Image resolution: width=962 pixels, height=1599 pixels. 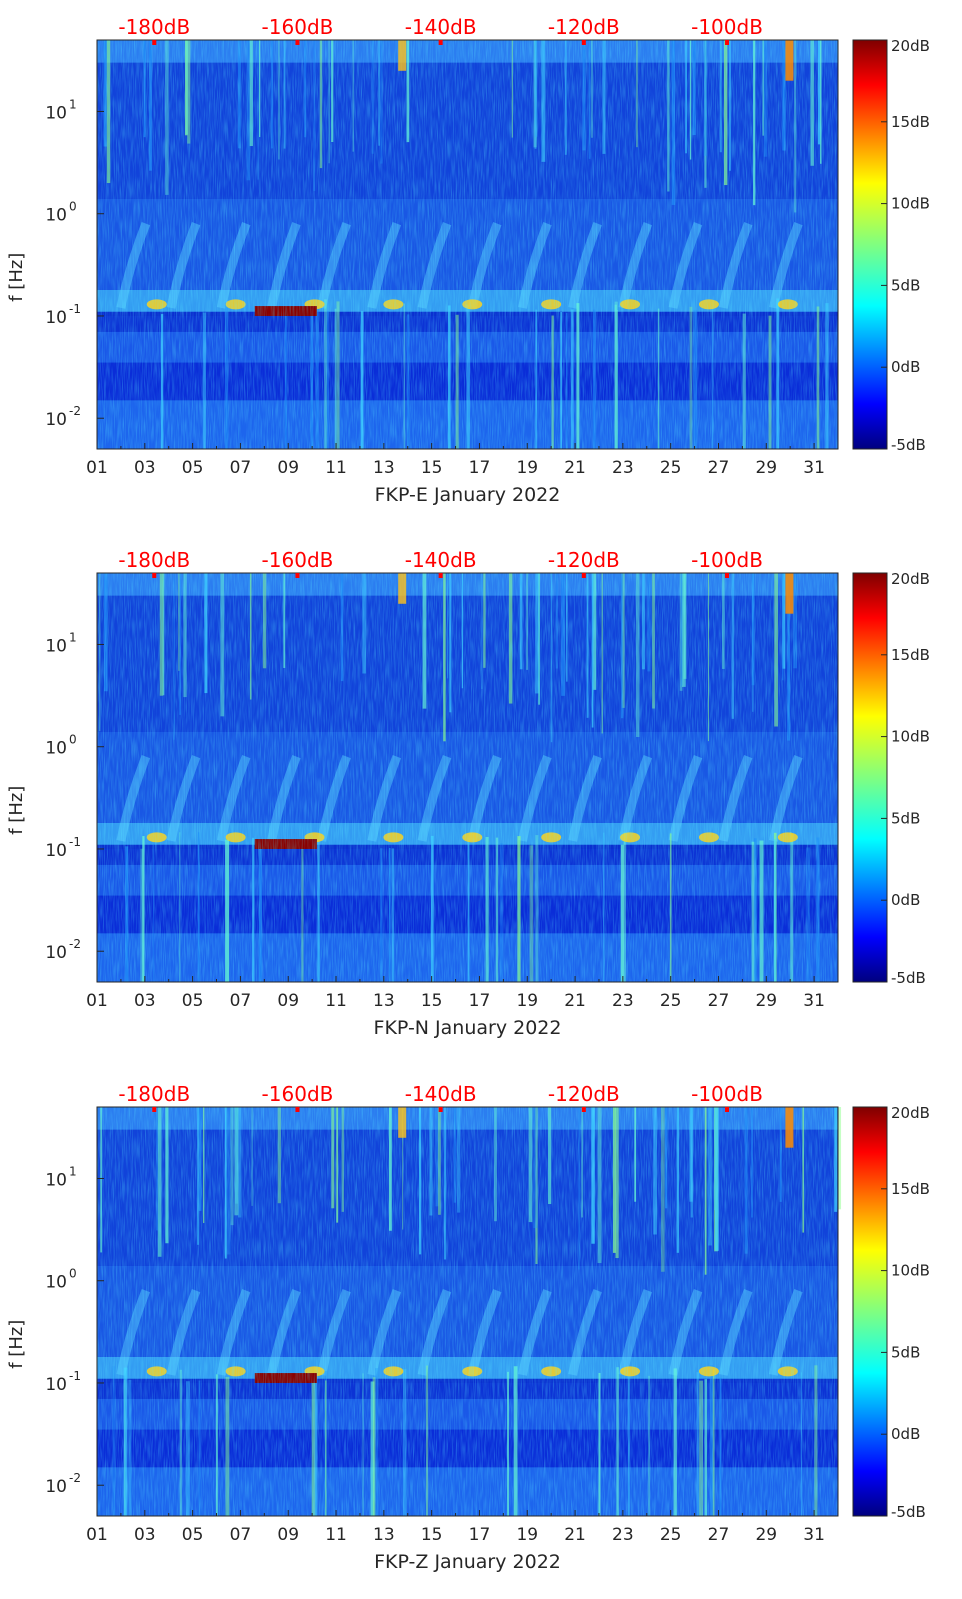 I want to click on colorbar-tick-label: 20dB, so click(x=910, y=1113).